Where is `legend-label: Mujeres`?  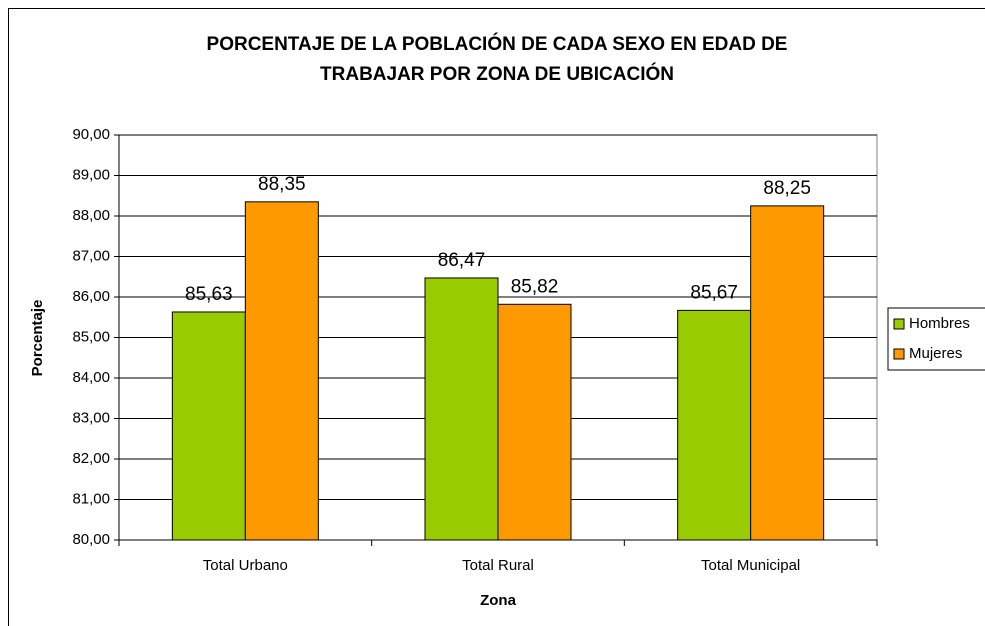 legend-label: Mujeres is located at coordinates (935, 353).